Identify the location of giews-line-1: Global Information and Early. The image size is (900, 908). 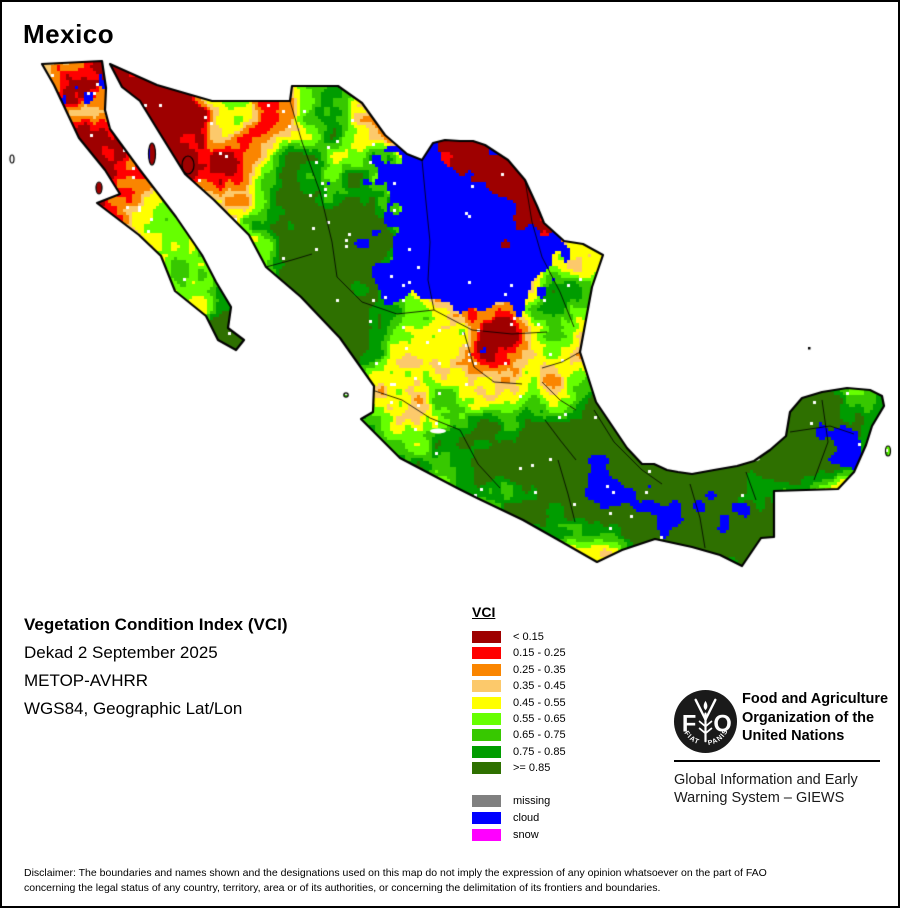
(766, 780).